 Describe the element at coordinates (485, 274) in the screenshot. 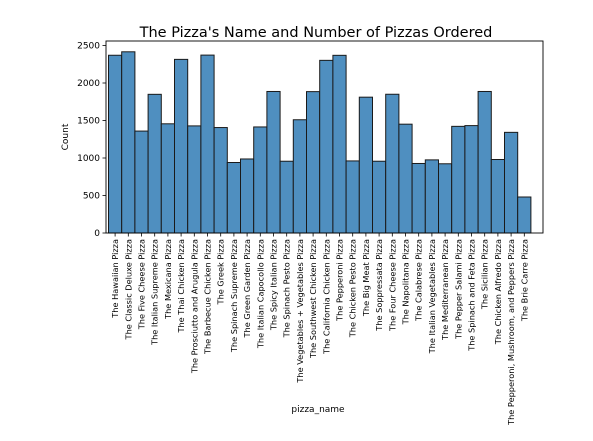

I see `x-tick-label: The Sicilian Pizza` at that location.